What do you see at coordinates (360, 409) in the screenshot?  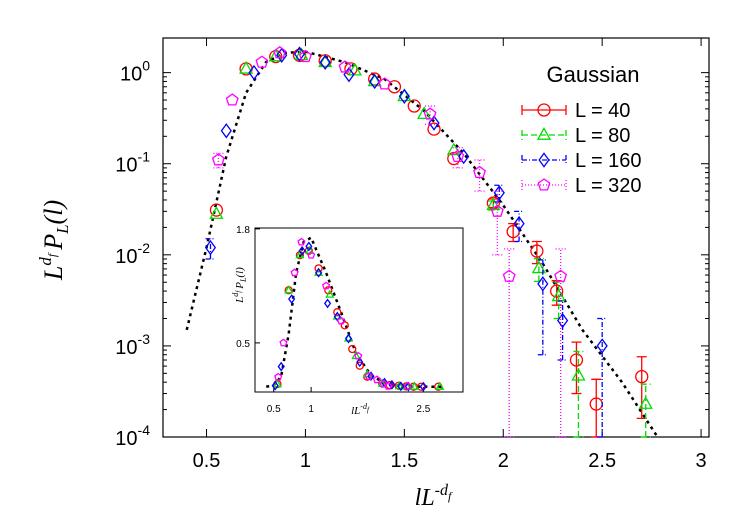 I see `inset-x-label: lL-df` at bounding box center [360, 409].